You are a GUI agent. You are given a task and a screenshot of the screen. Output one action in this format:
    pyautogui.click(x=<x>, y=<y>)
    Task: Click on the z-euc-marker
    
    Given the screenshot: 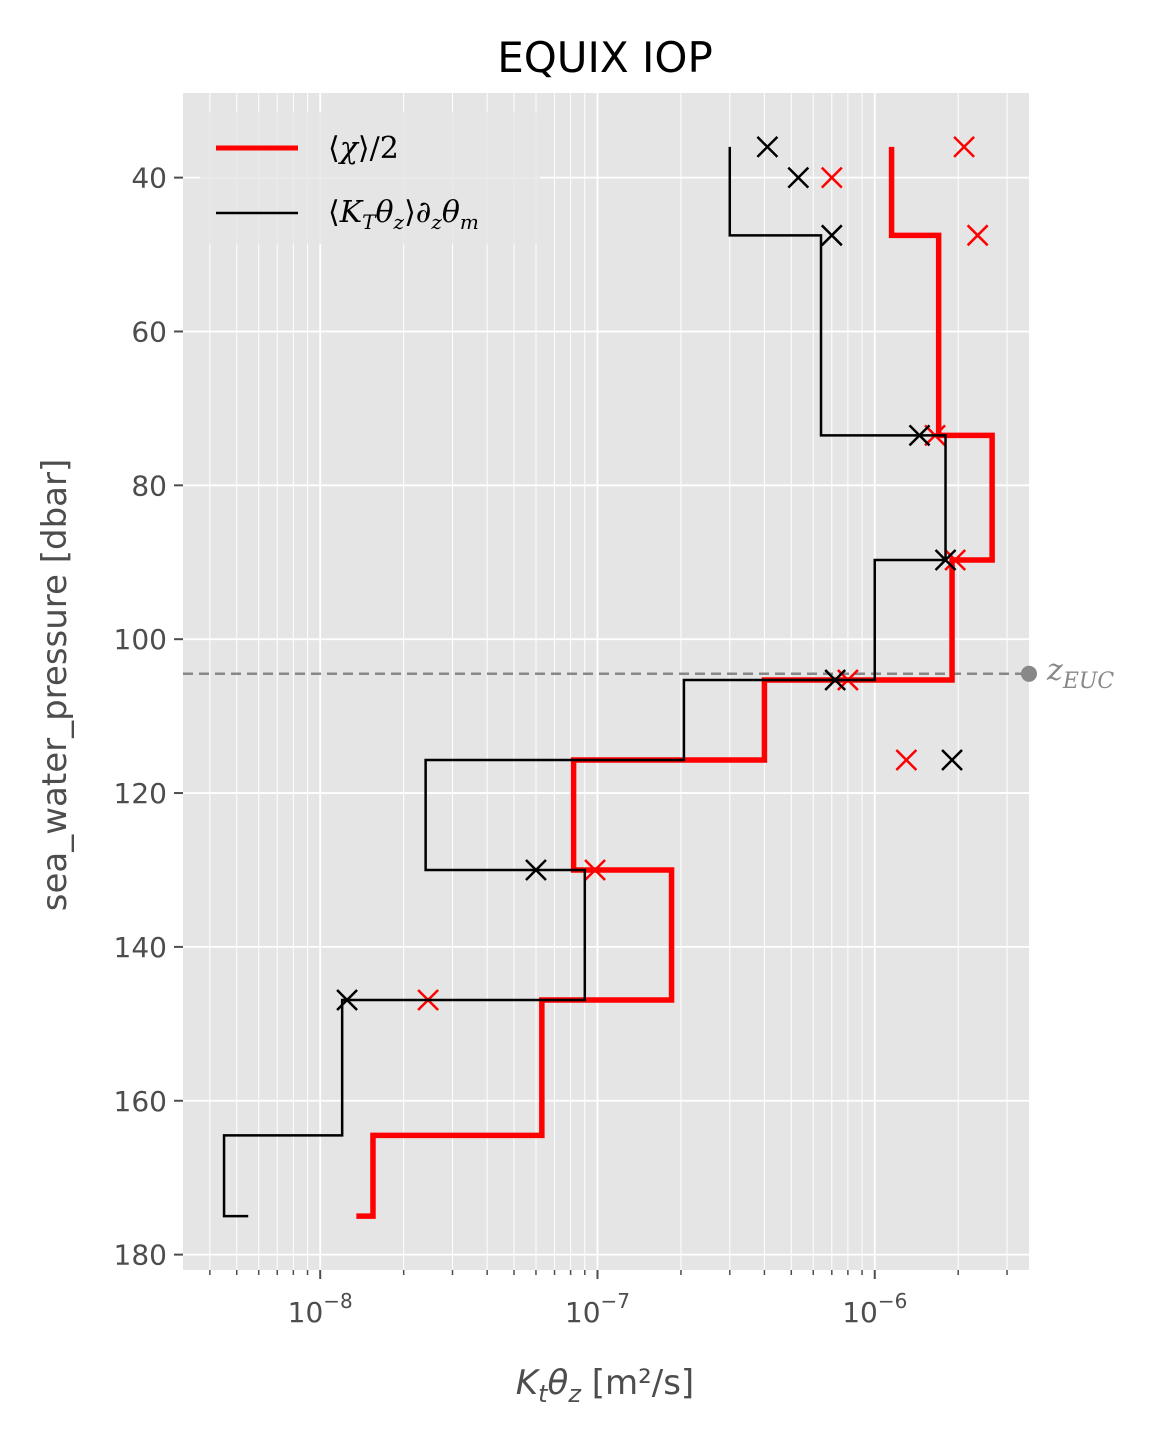 What is the action you would take?
    pyautogui.click(x=1029, y=673)
    